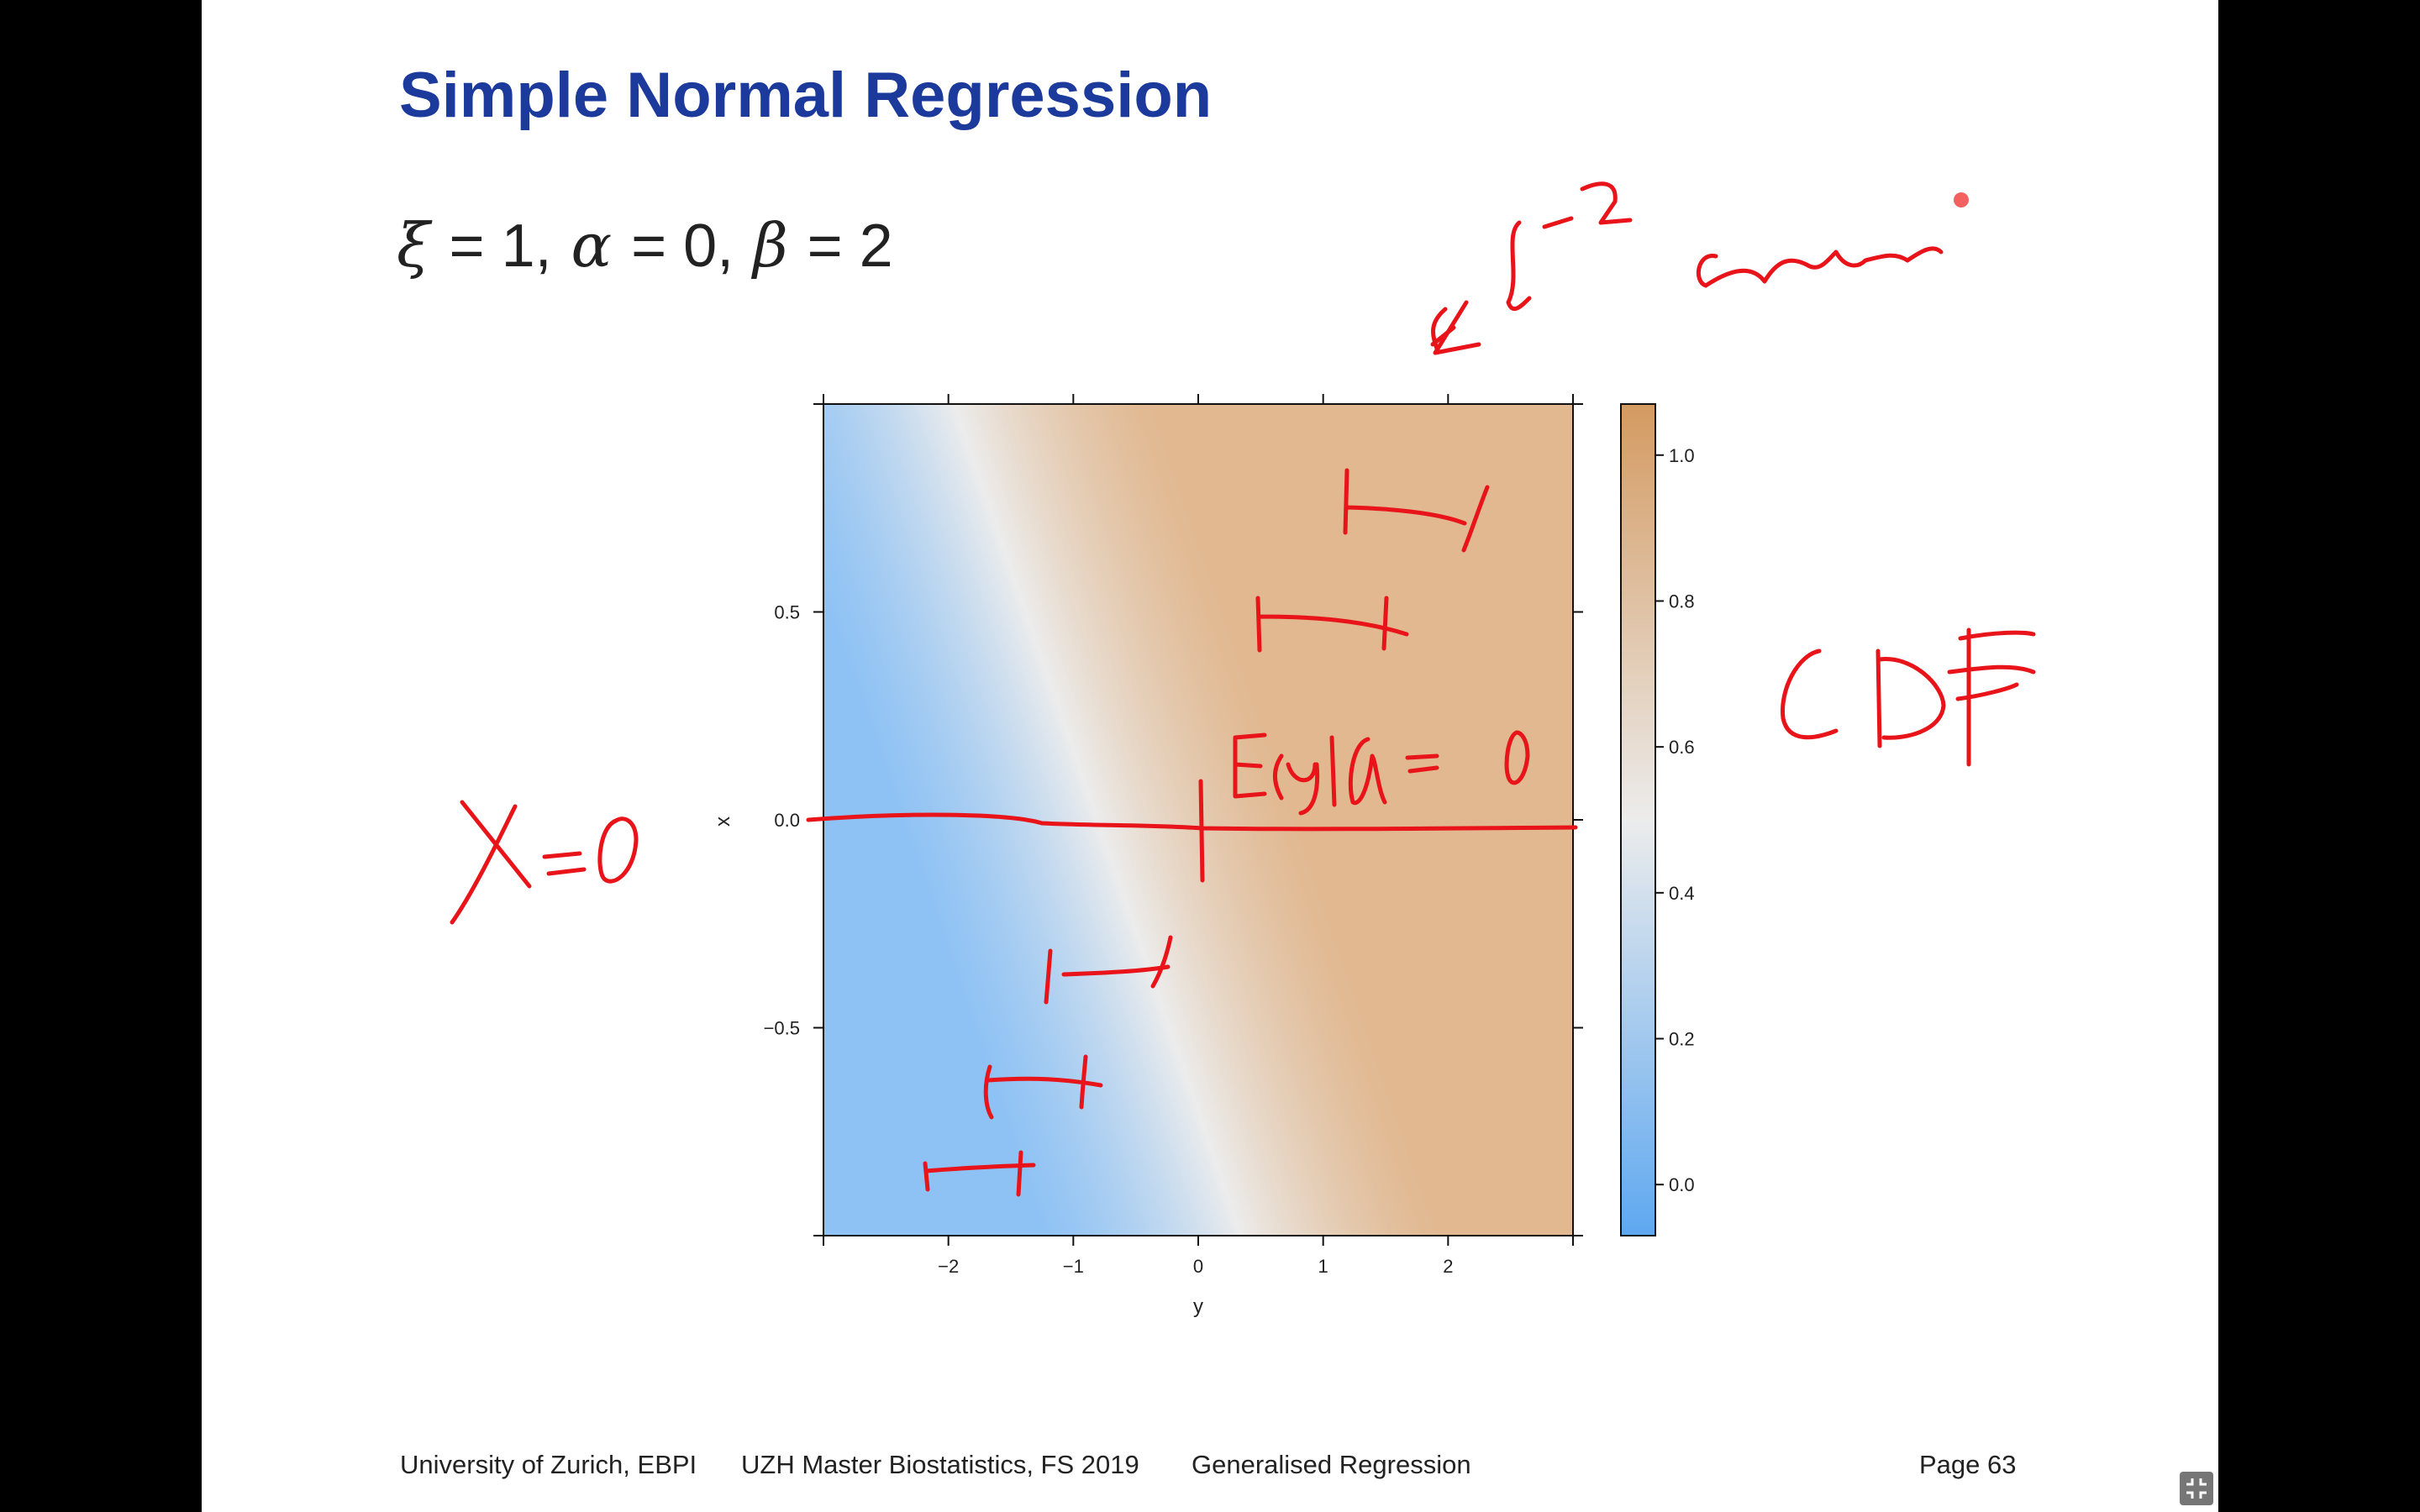 This screenshot has height=1512, width=2420. Describe the element at coordinates (2196, 1488) in the screenshot. I see `exit-fullscreen-icon` at that location.